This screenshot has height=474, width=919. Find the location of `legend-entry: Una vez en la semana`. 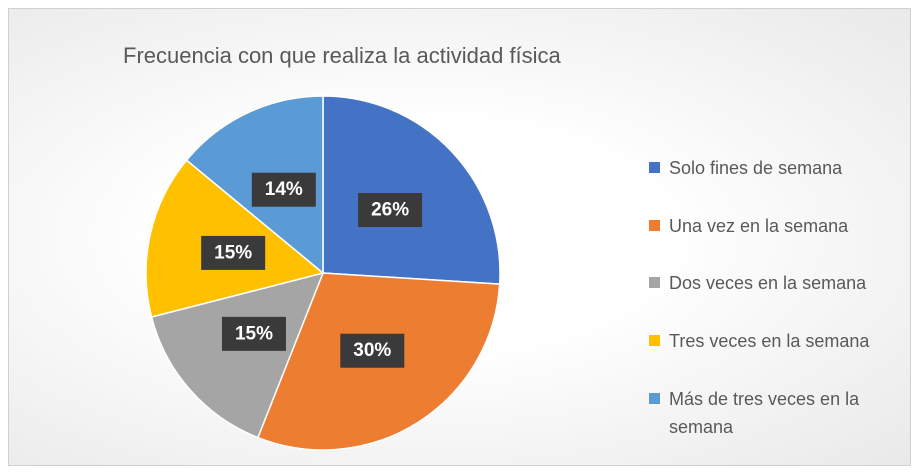

legend-entry: Una vez en la semana is located at coordinates (784, 226).